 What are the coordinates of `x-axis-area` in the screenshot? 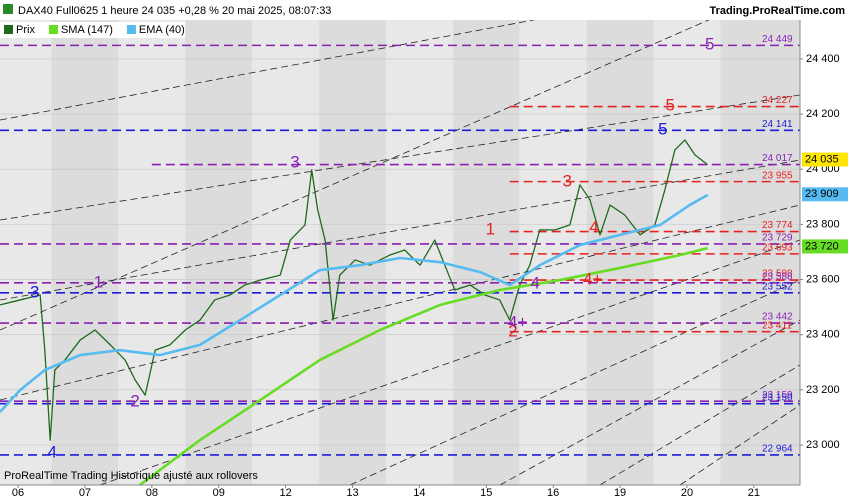 It's located at (425, 492).